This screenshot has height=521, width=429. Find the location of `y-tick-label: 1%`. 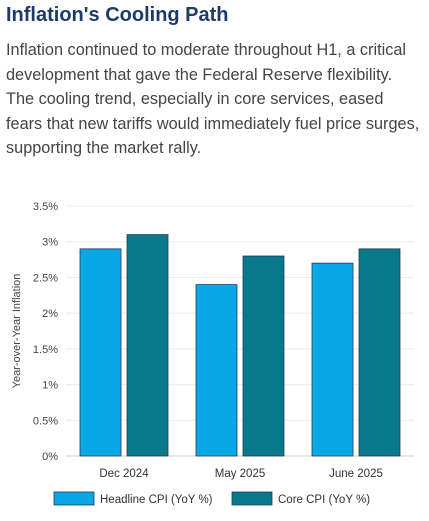

y-tick-label: 1% is located at coordinates (50, 386).